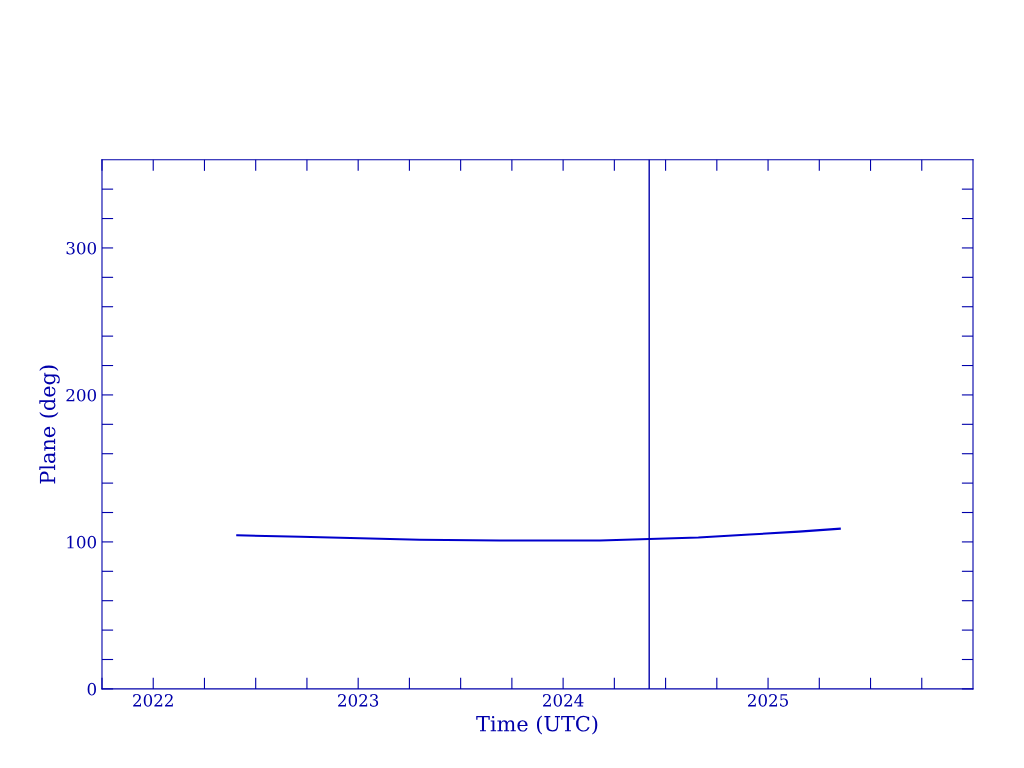  I want to click on x-axis-title: Time (UTC), so click(537, 725).